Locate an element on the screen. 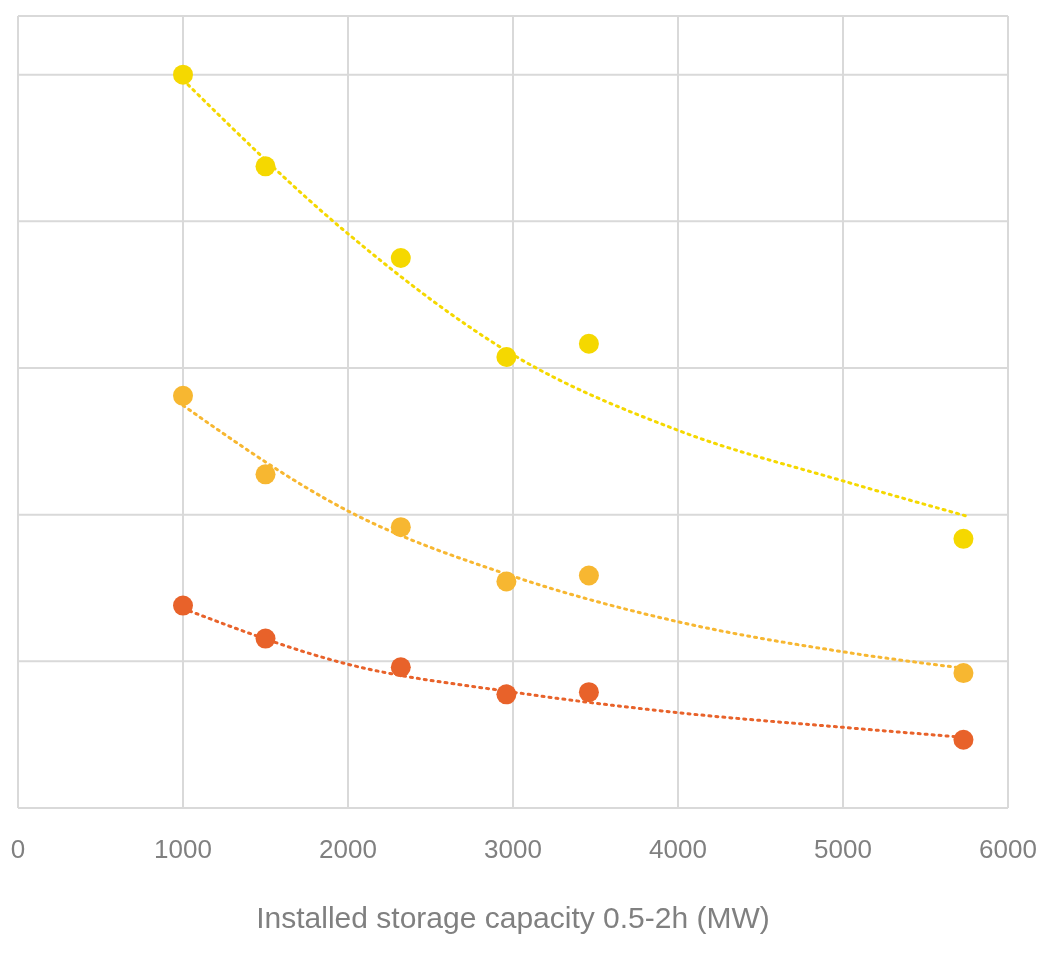  x-tick-label: 1000 is located at coordinates (183, 849).